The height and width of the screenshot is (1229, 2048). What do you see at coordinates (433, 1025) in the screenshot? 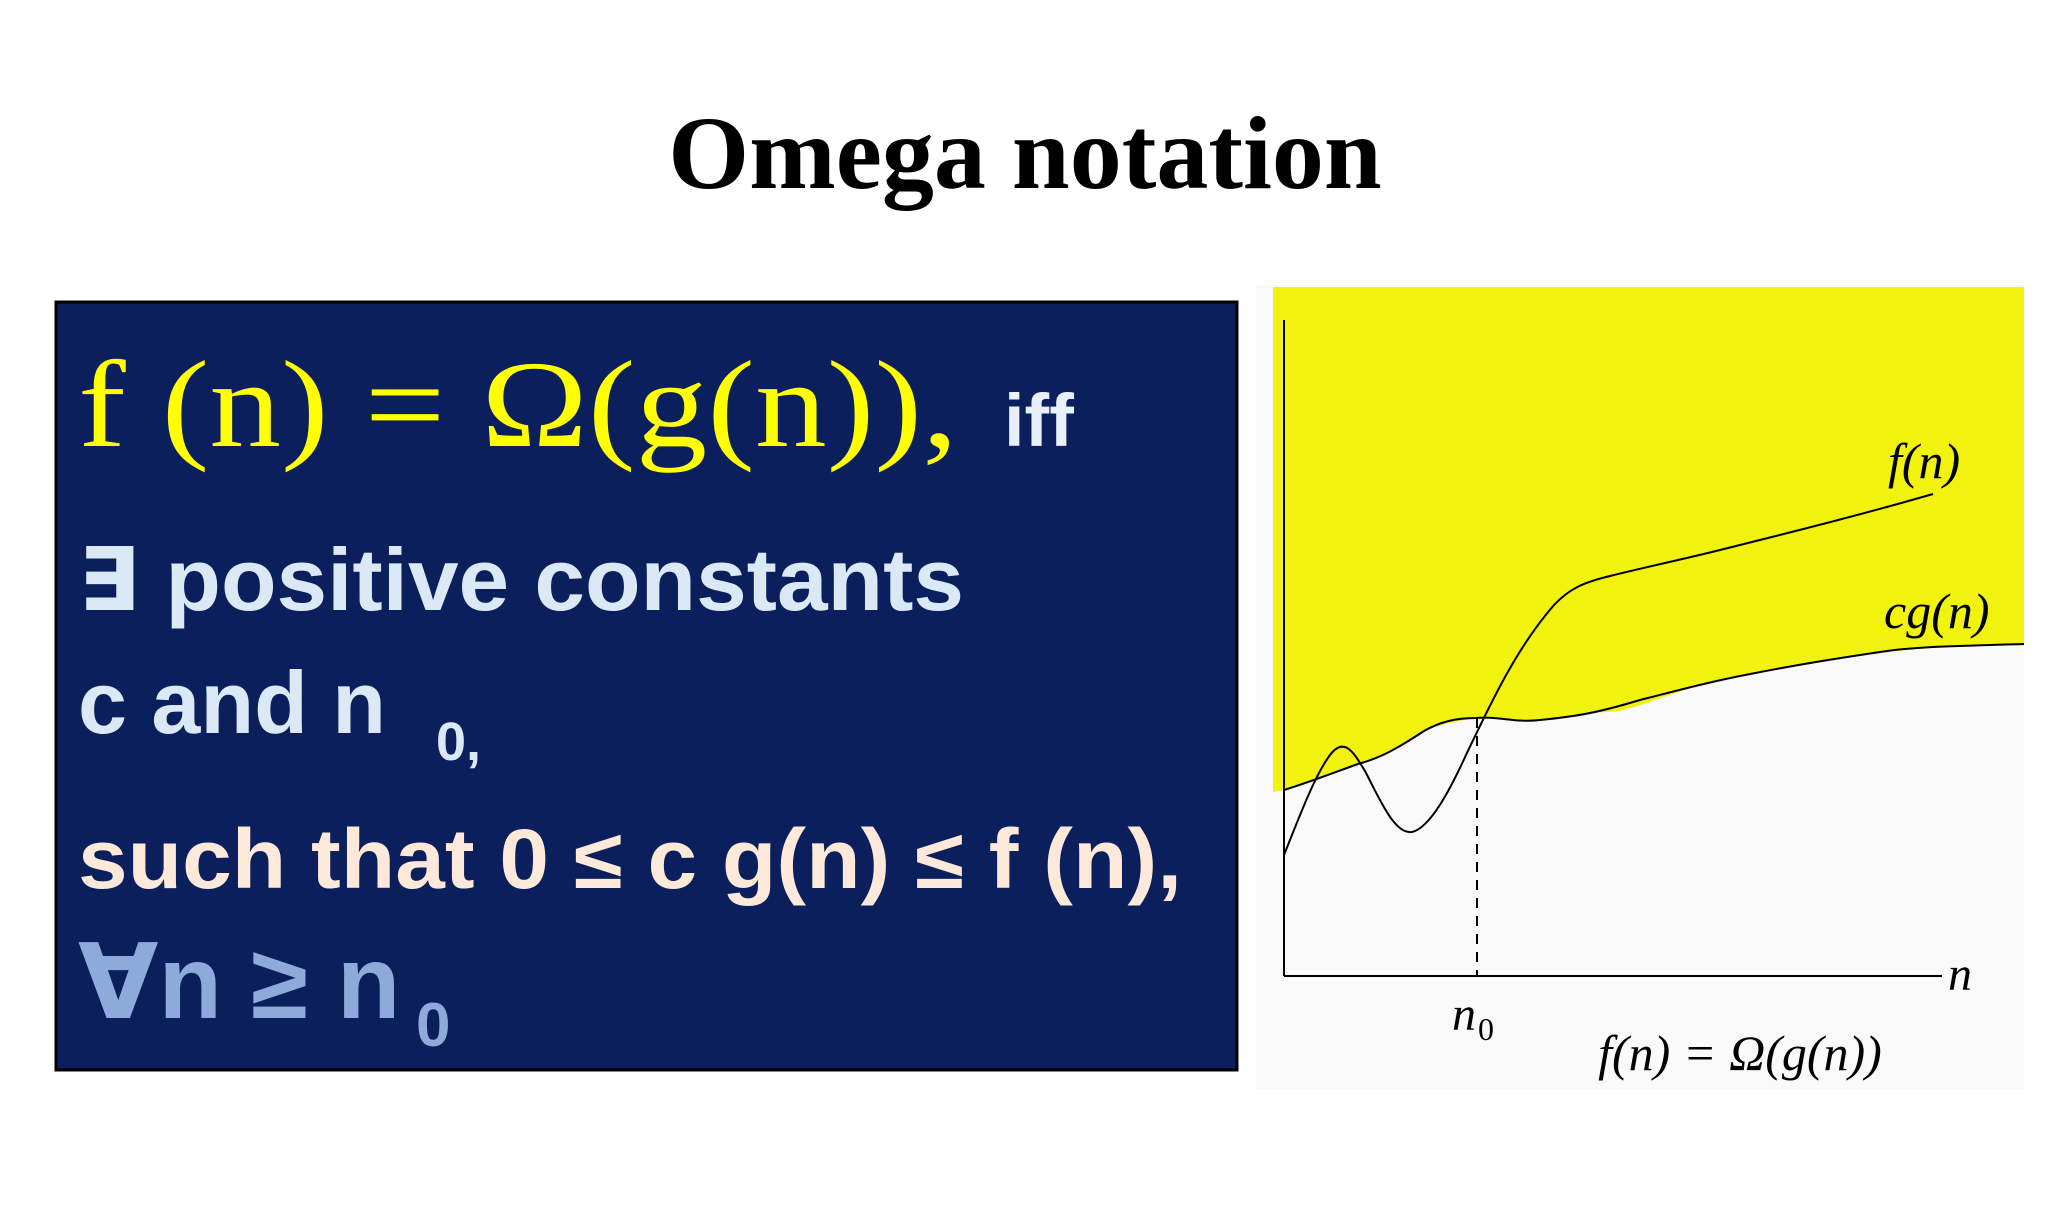
I see `definition-line5-sub: 0` at bounding box center [433, 1025].